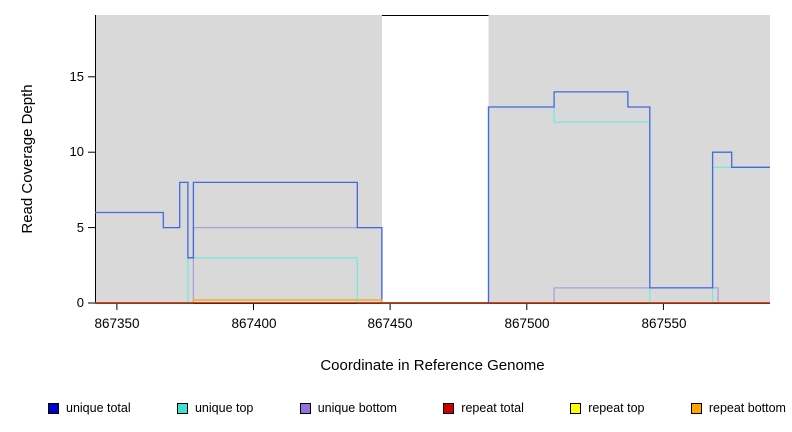 The height and width of the screenshot is (432, 792). Describe the element at coordinates (576, 408) in the screenshot. I see `legend-swatch-repeat-top` at that location.